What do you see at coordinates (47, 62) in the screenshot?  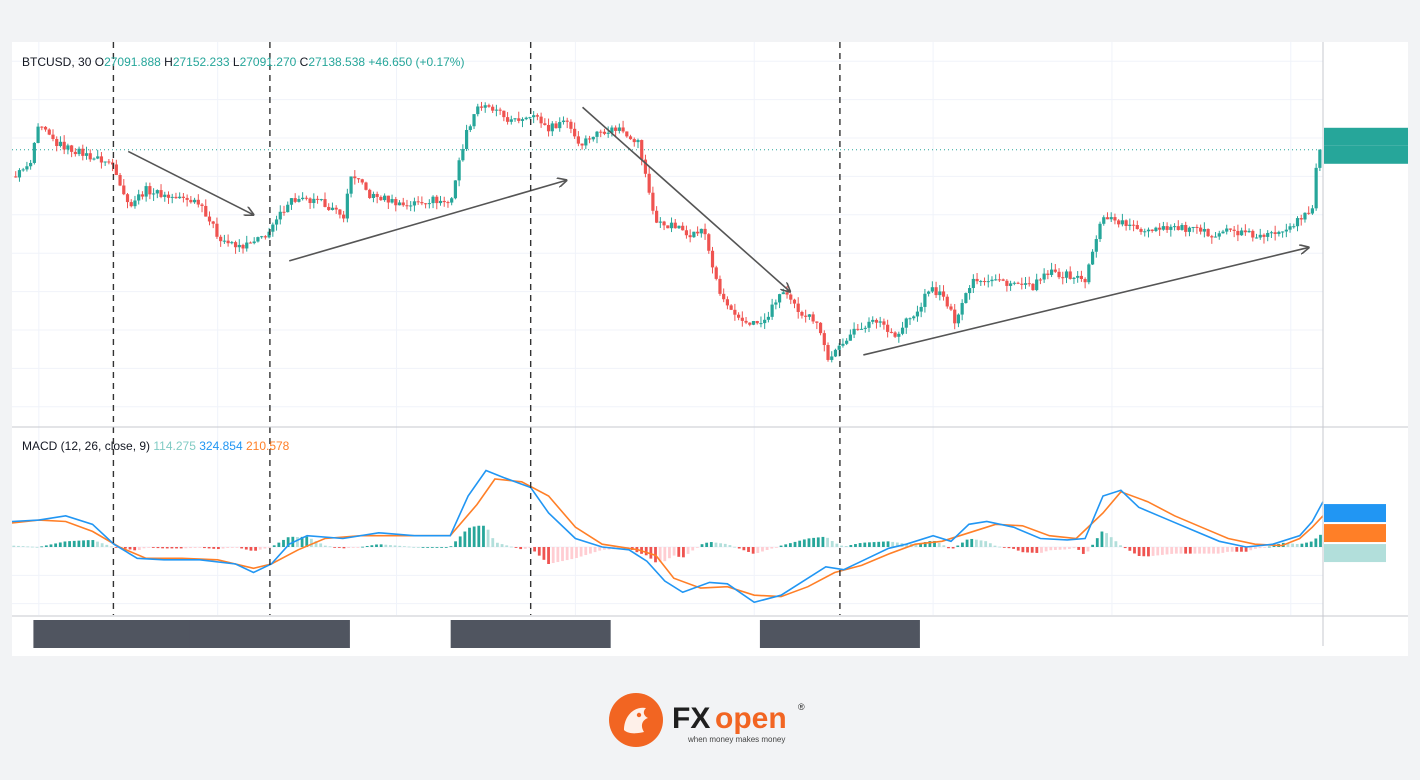 I see `ohlc-legend-part: BTCUSD` at bounding box center [47, 62].